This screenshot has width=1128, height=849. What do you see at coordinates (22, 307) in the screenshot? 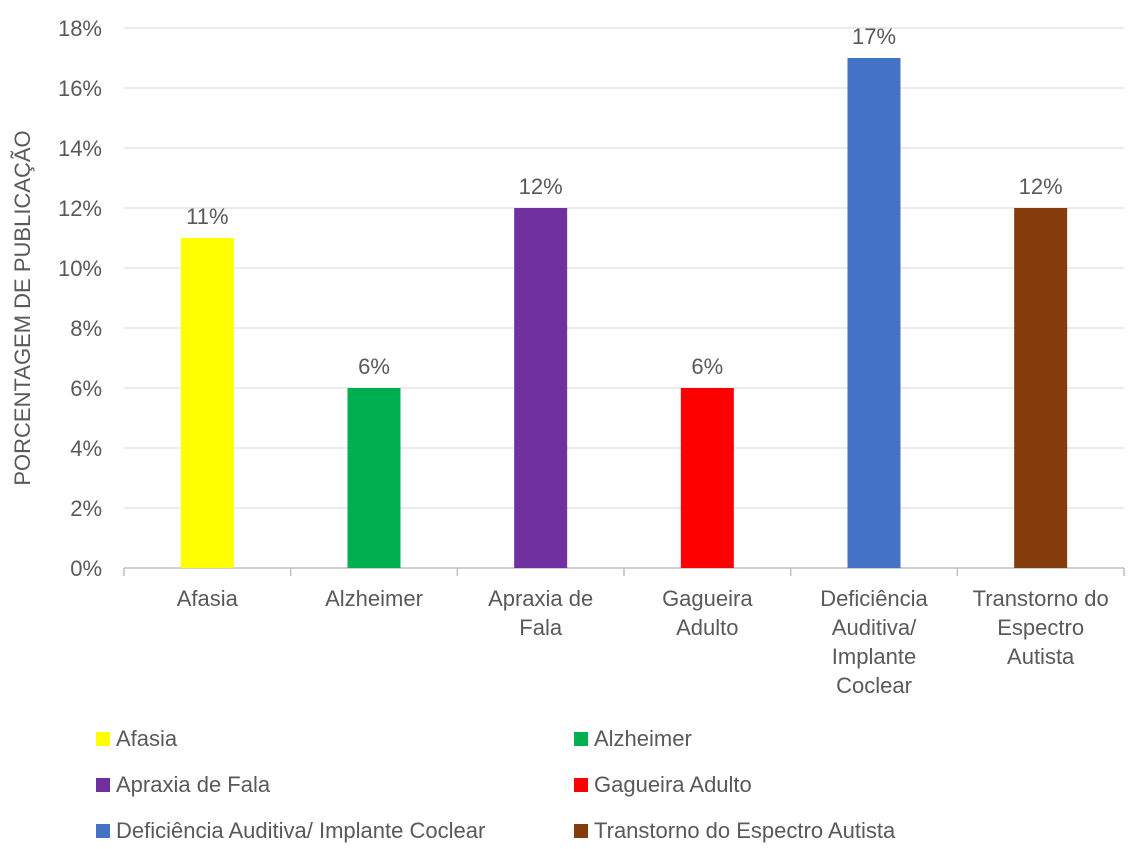
I see `y-axis-title: PORCENTAGEM DE PUBLICAÇÃO` at bounding box center [22, 307].